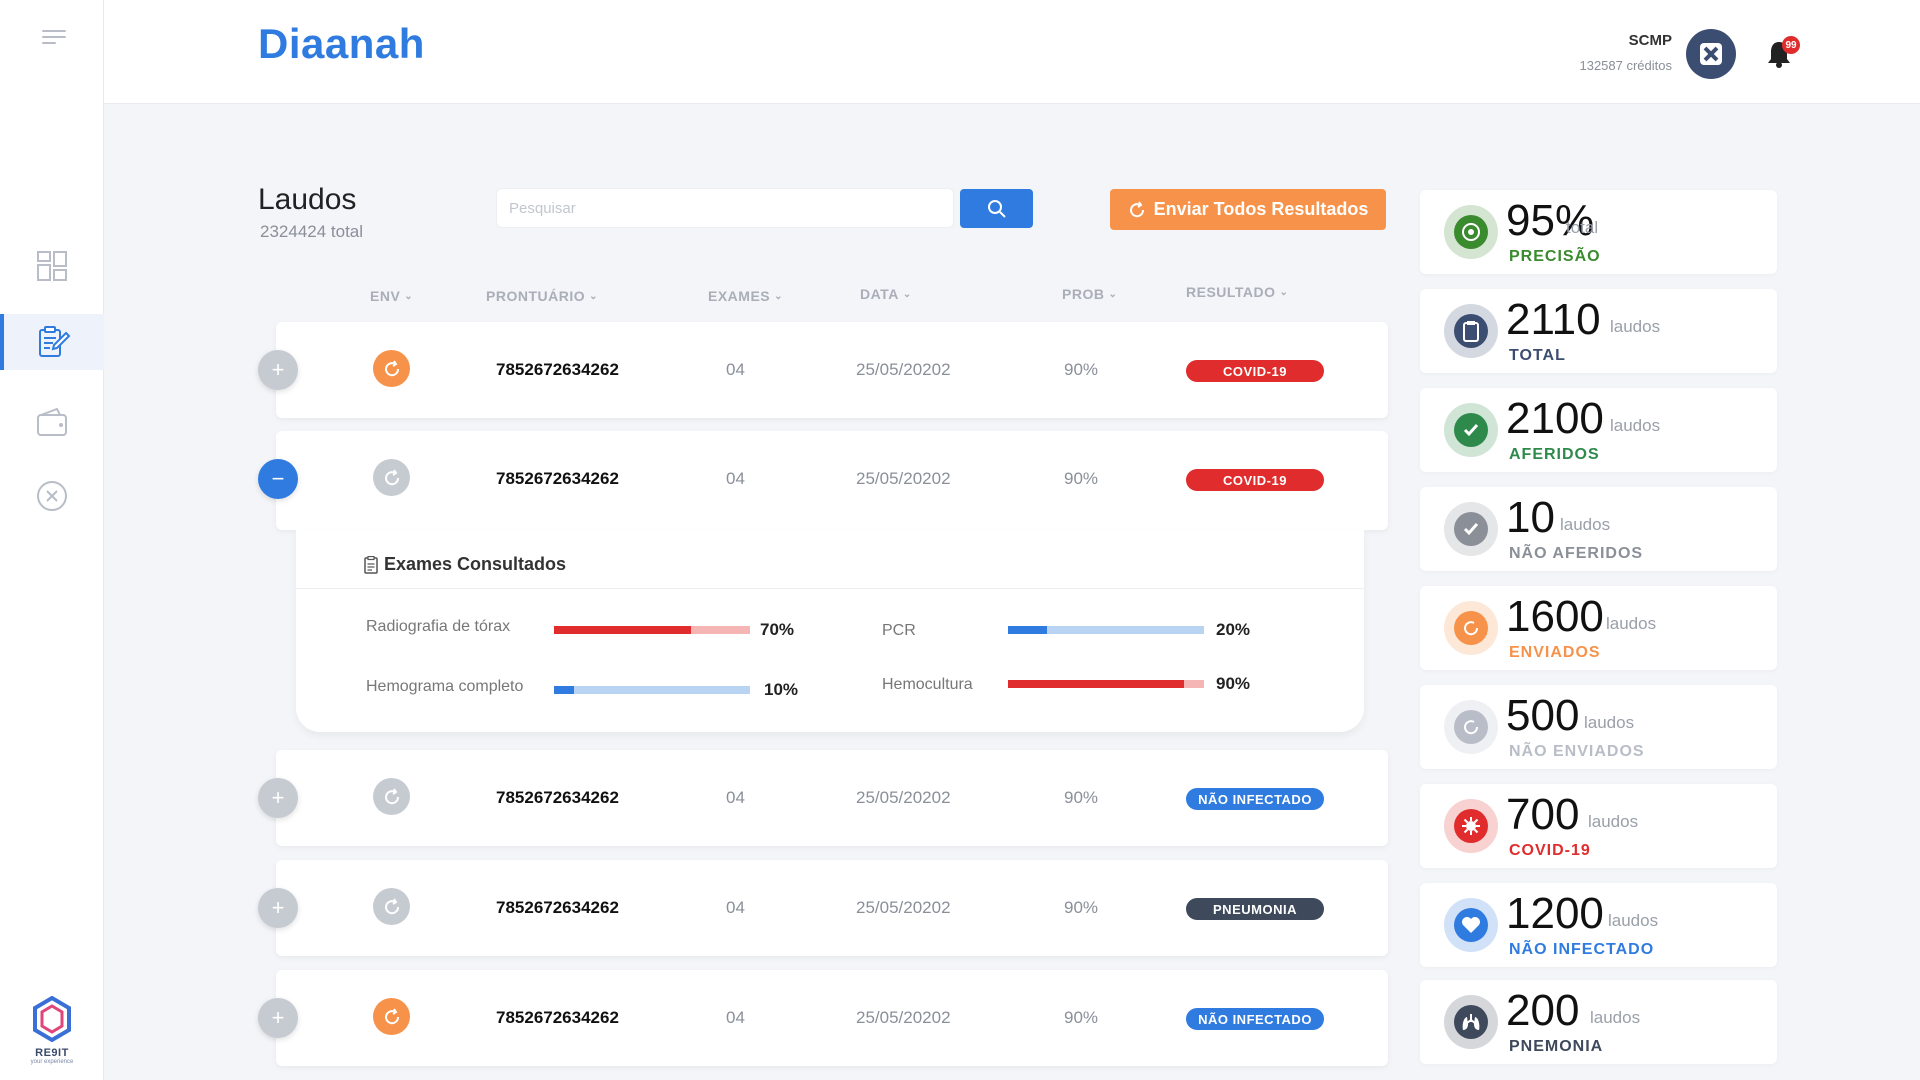 This screenshot has height=1080, width=1920. Describe the element at coordinates (1791, 45) in the screenshot. I see `notification-badge: 99` at that location.